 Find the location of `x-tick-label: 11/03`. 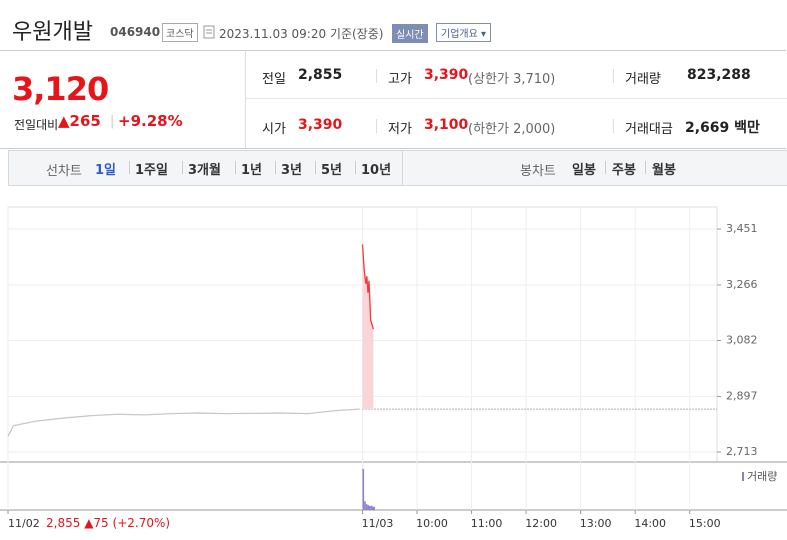

x-tick-label: 11/03 is located at coordinates (378, 523).